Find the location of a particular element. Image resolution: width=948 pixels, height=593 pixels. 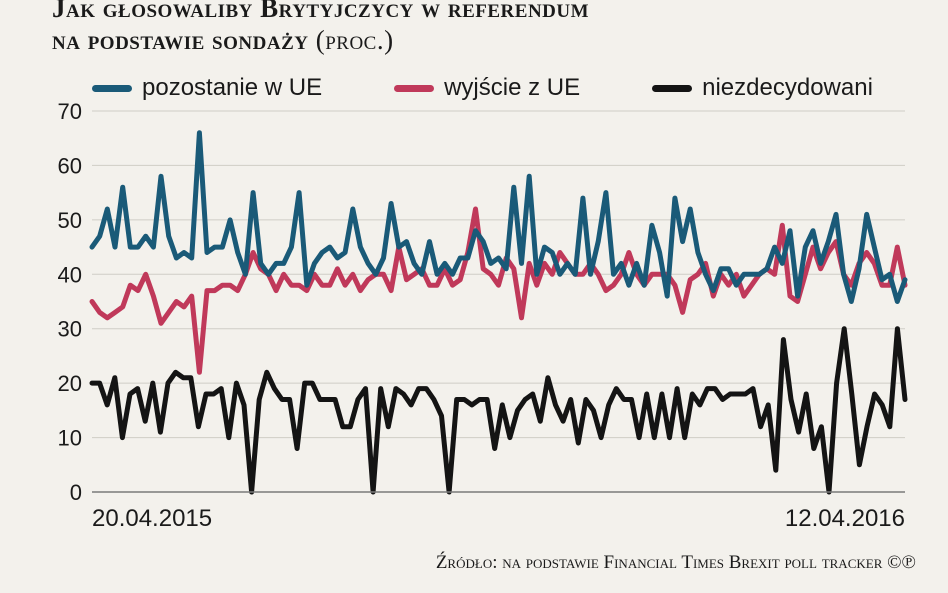

legend-swatch-remain is located at coordinates (112, 88).